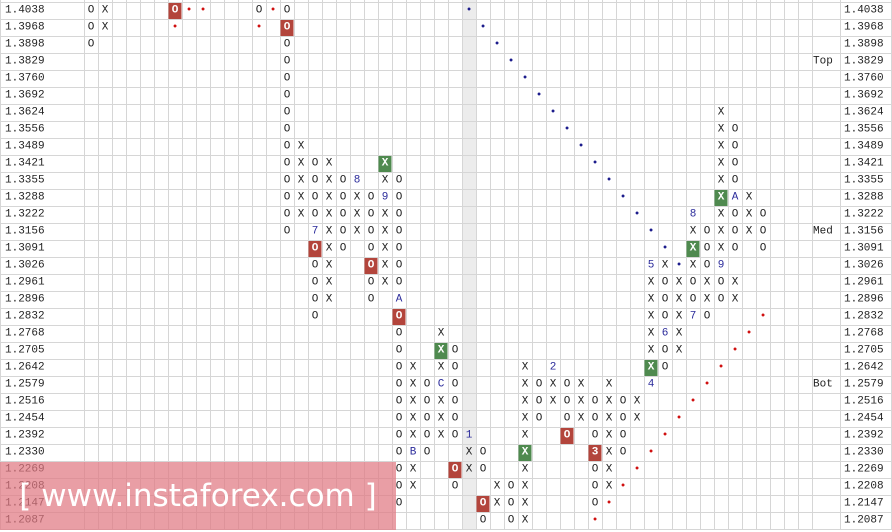 The image size is (892, 532). I want to click on month-marker: 8, so click(357, 181).